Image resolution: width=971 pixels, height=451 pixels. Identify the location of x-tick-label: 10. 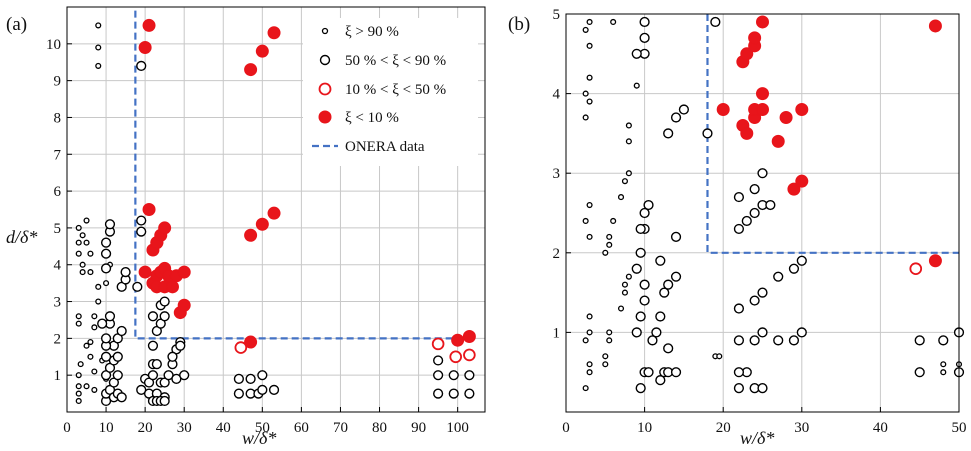
(106, 428).